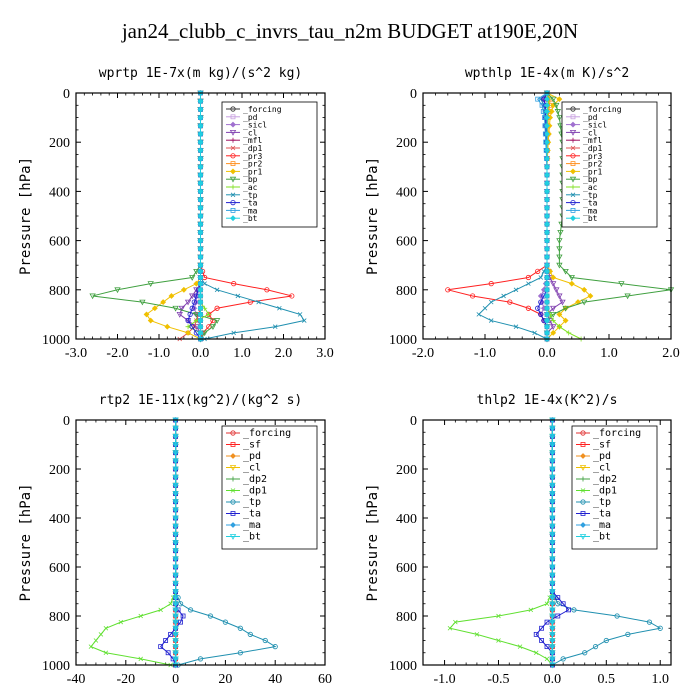  What do you see at coordinates (242, 353) in the screenshot?
I see `x-tick-label: 1.0` at bounding box center [242, 353].